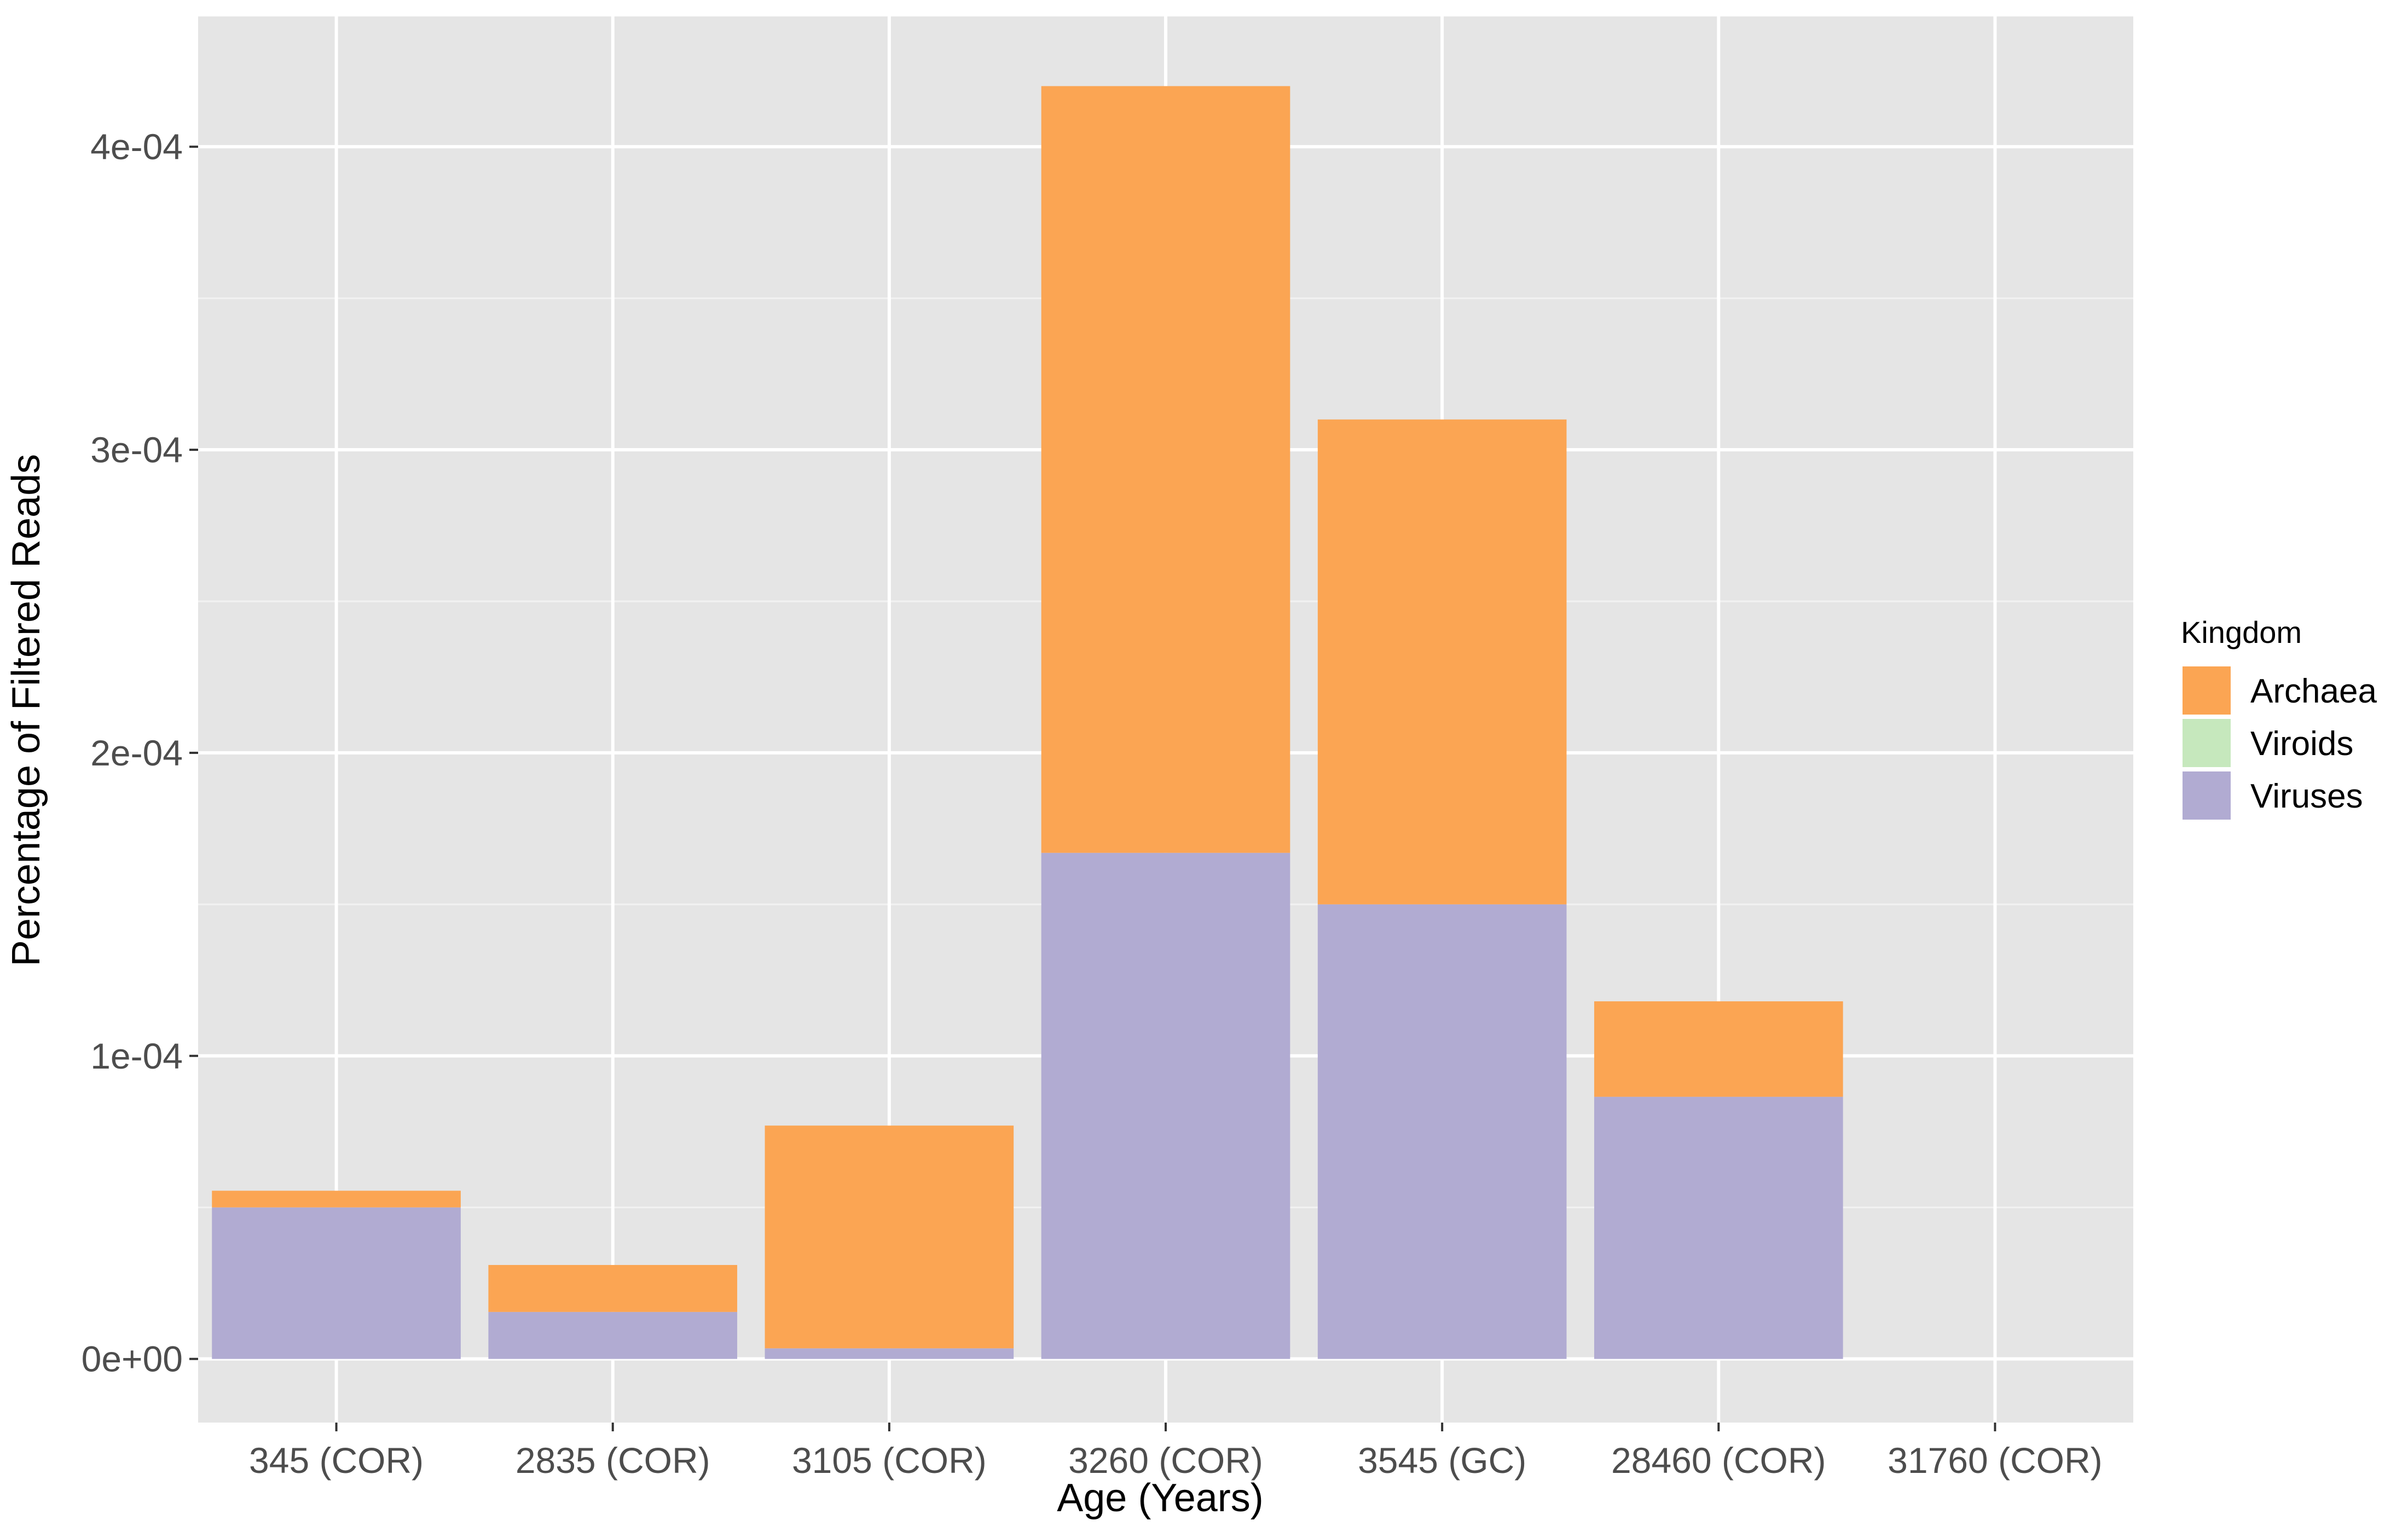 The image size is (2408, 1532). What do you see at coordinates (2207, 743) in the screenshot?
I see `legend-key-viroids` at bounding box center [2207, 743].